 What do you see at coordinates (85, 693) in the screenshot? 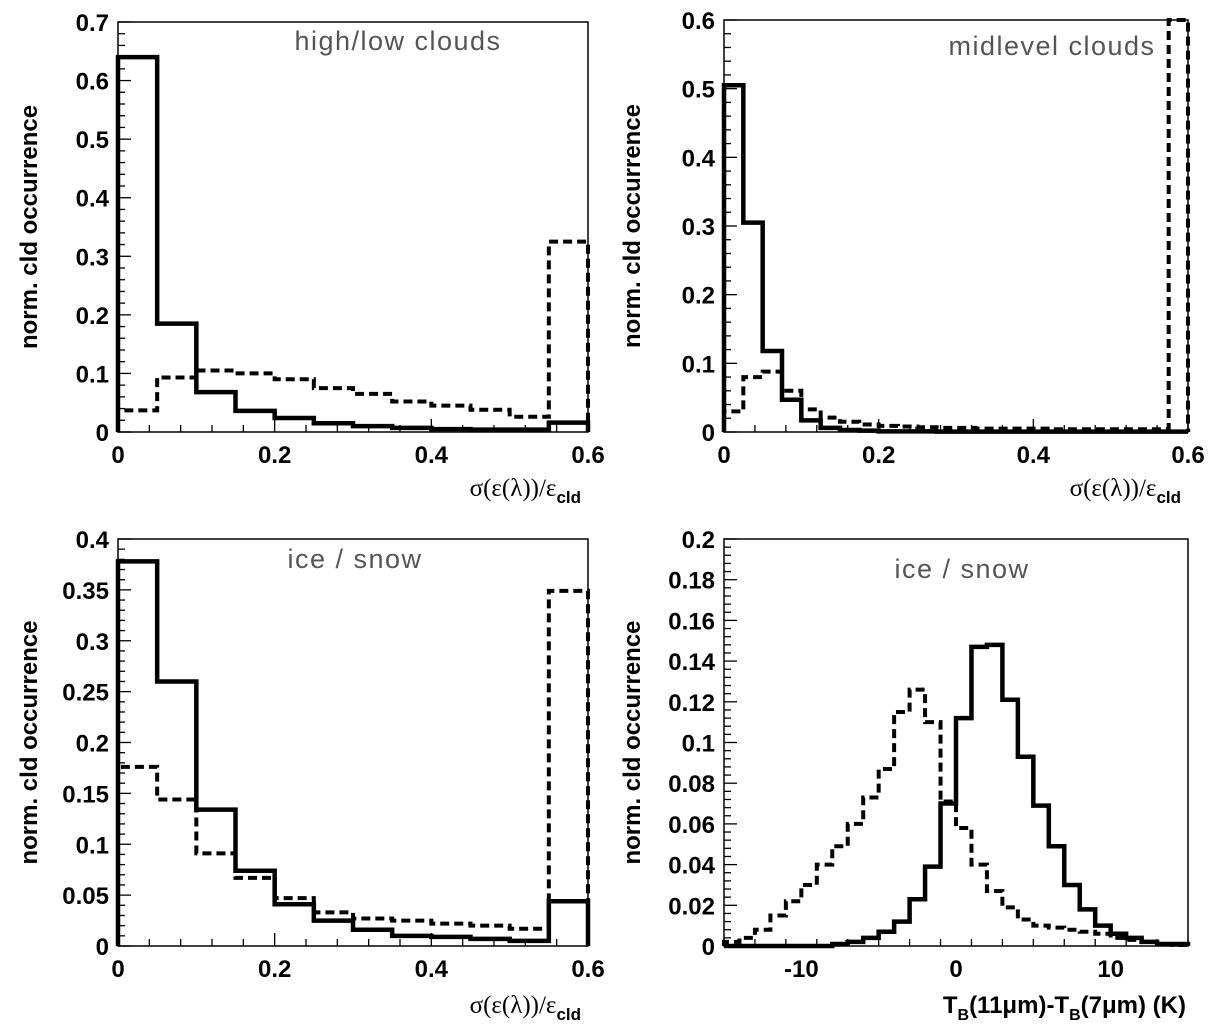
I see `y-tick-label: 0.25` at bounding box center [85, 693].